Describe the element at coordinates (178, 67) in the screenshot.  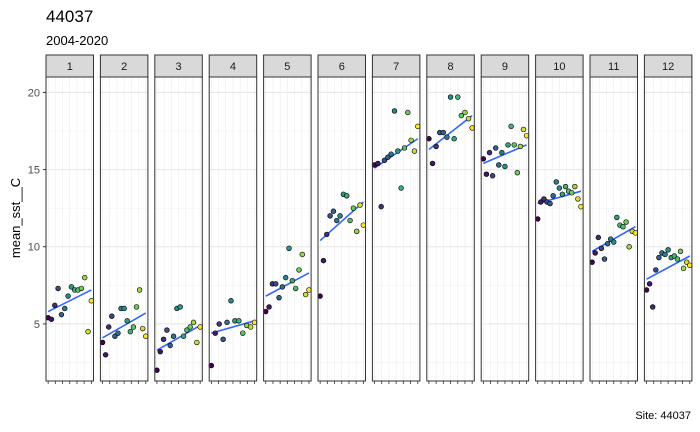
I see `facet-strip-label: 3` at that location.